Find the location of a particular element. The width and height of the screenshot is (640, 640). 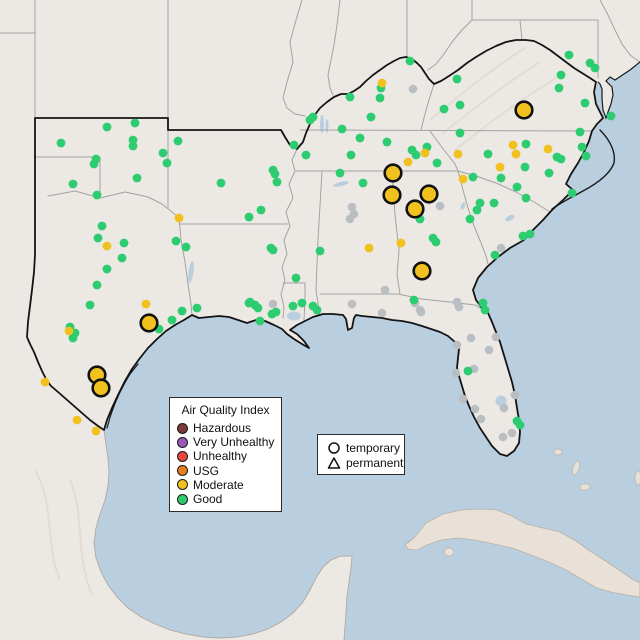

marker-legend-label: temporary is located at coordinates (373, 447).